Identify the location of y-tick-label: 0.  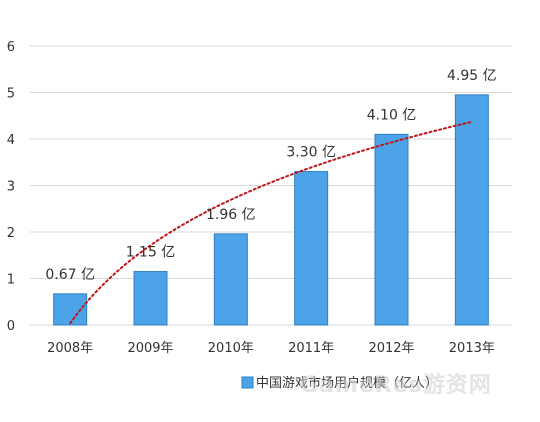
(11, 326).